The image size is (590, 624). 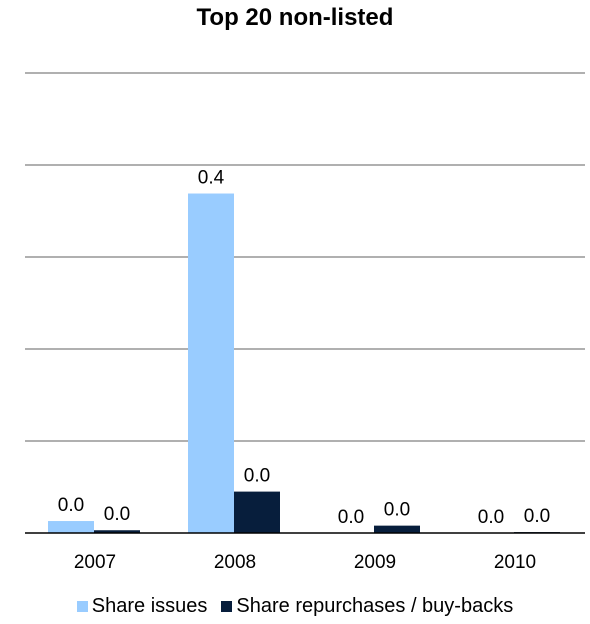 I want to click on data-label-2008-series-2: 0.0, so click(x=257, y=476).